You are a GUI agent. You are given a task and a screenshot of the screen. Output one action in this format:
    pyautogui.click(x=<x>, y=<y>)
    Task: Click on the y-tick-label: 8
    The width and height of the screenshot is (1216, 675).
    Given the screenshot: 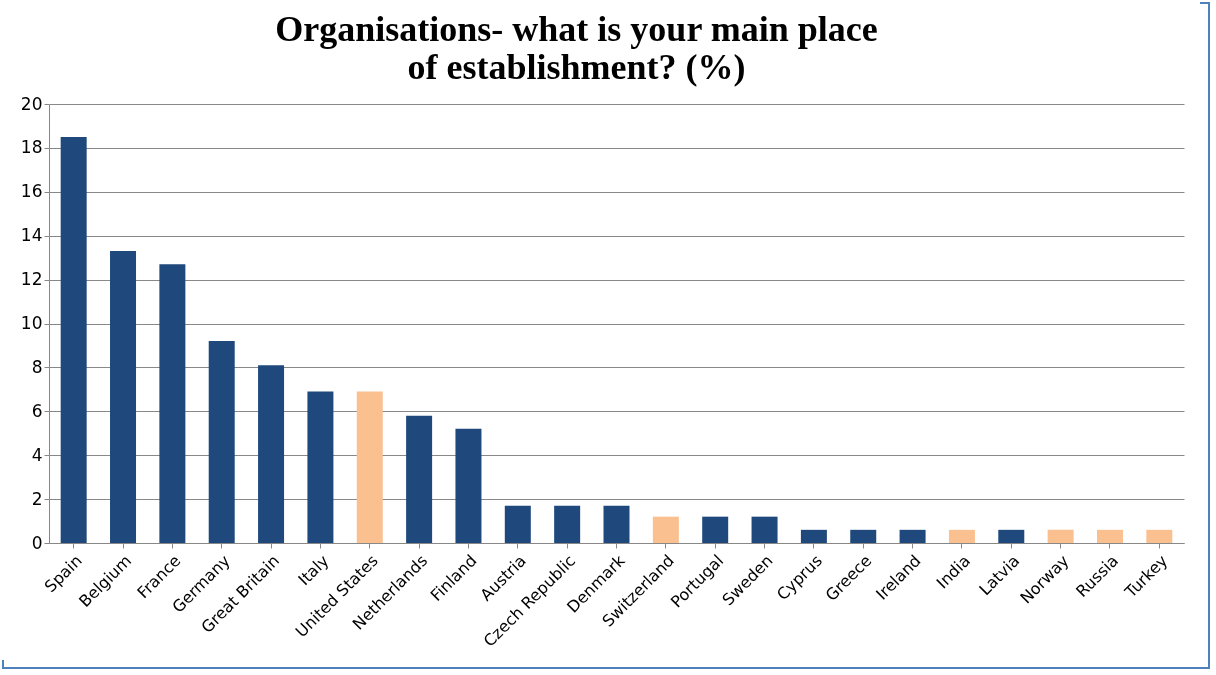 What is the action you would take?
    pyautogui.click(x=37, y=366)
    